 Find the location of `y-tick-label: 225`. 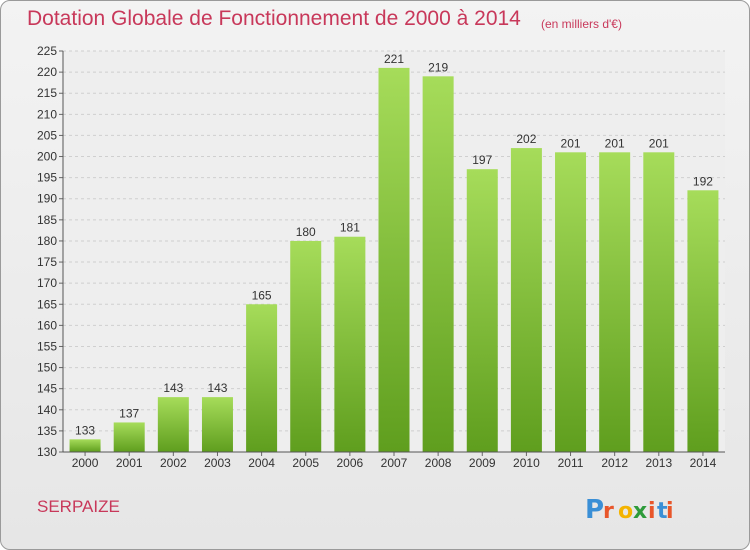

y-tick-label: 225 is located at coordinates (47, 51).